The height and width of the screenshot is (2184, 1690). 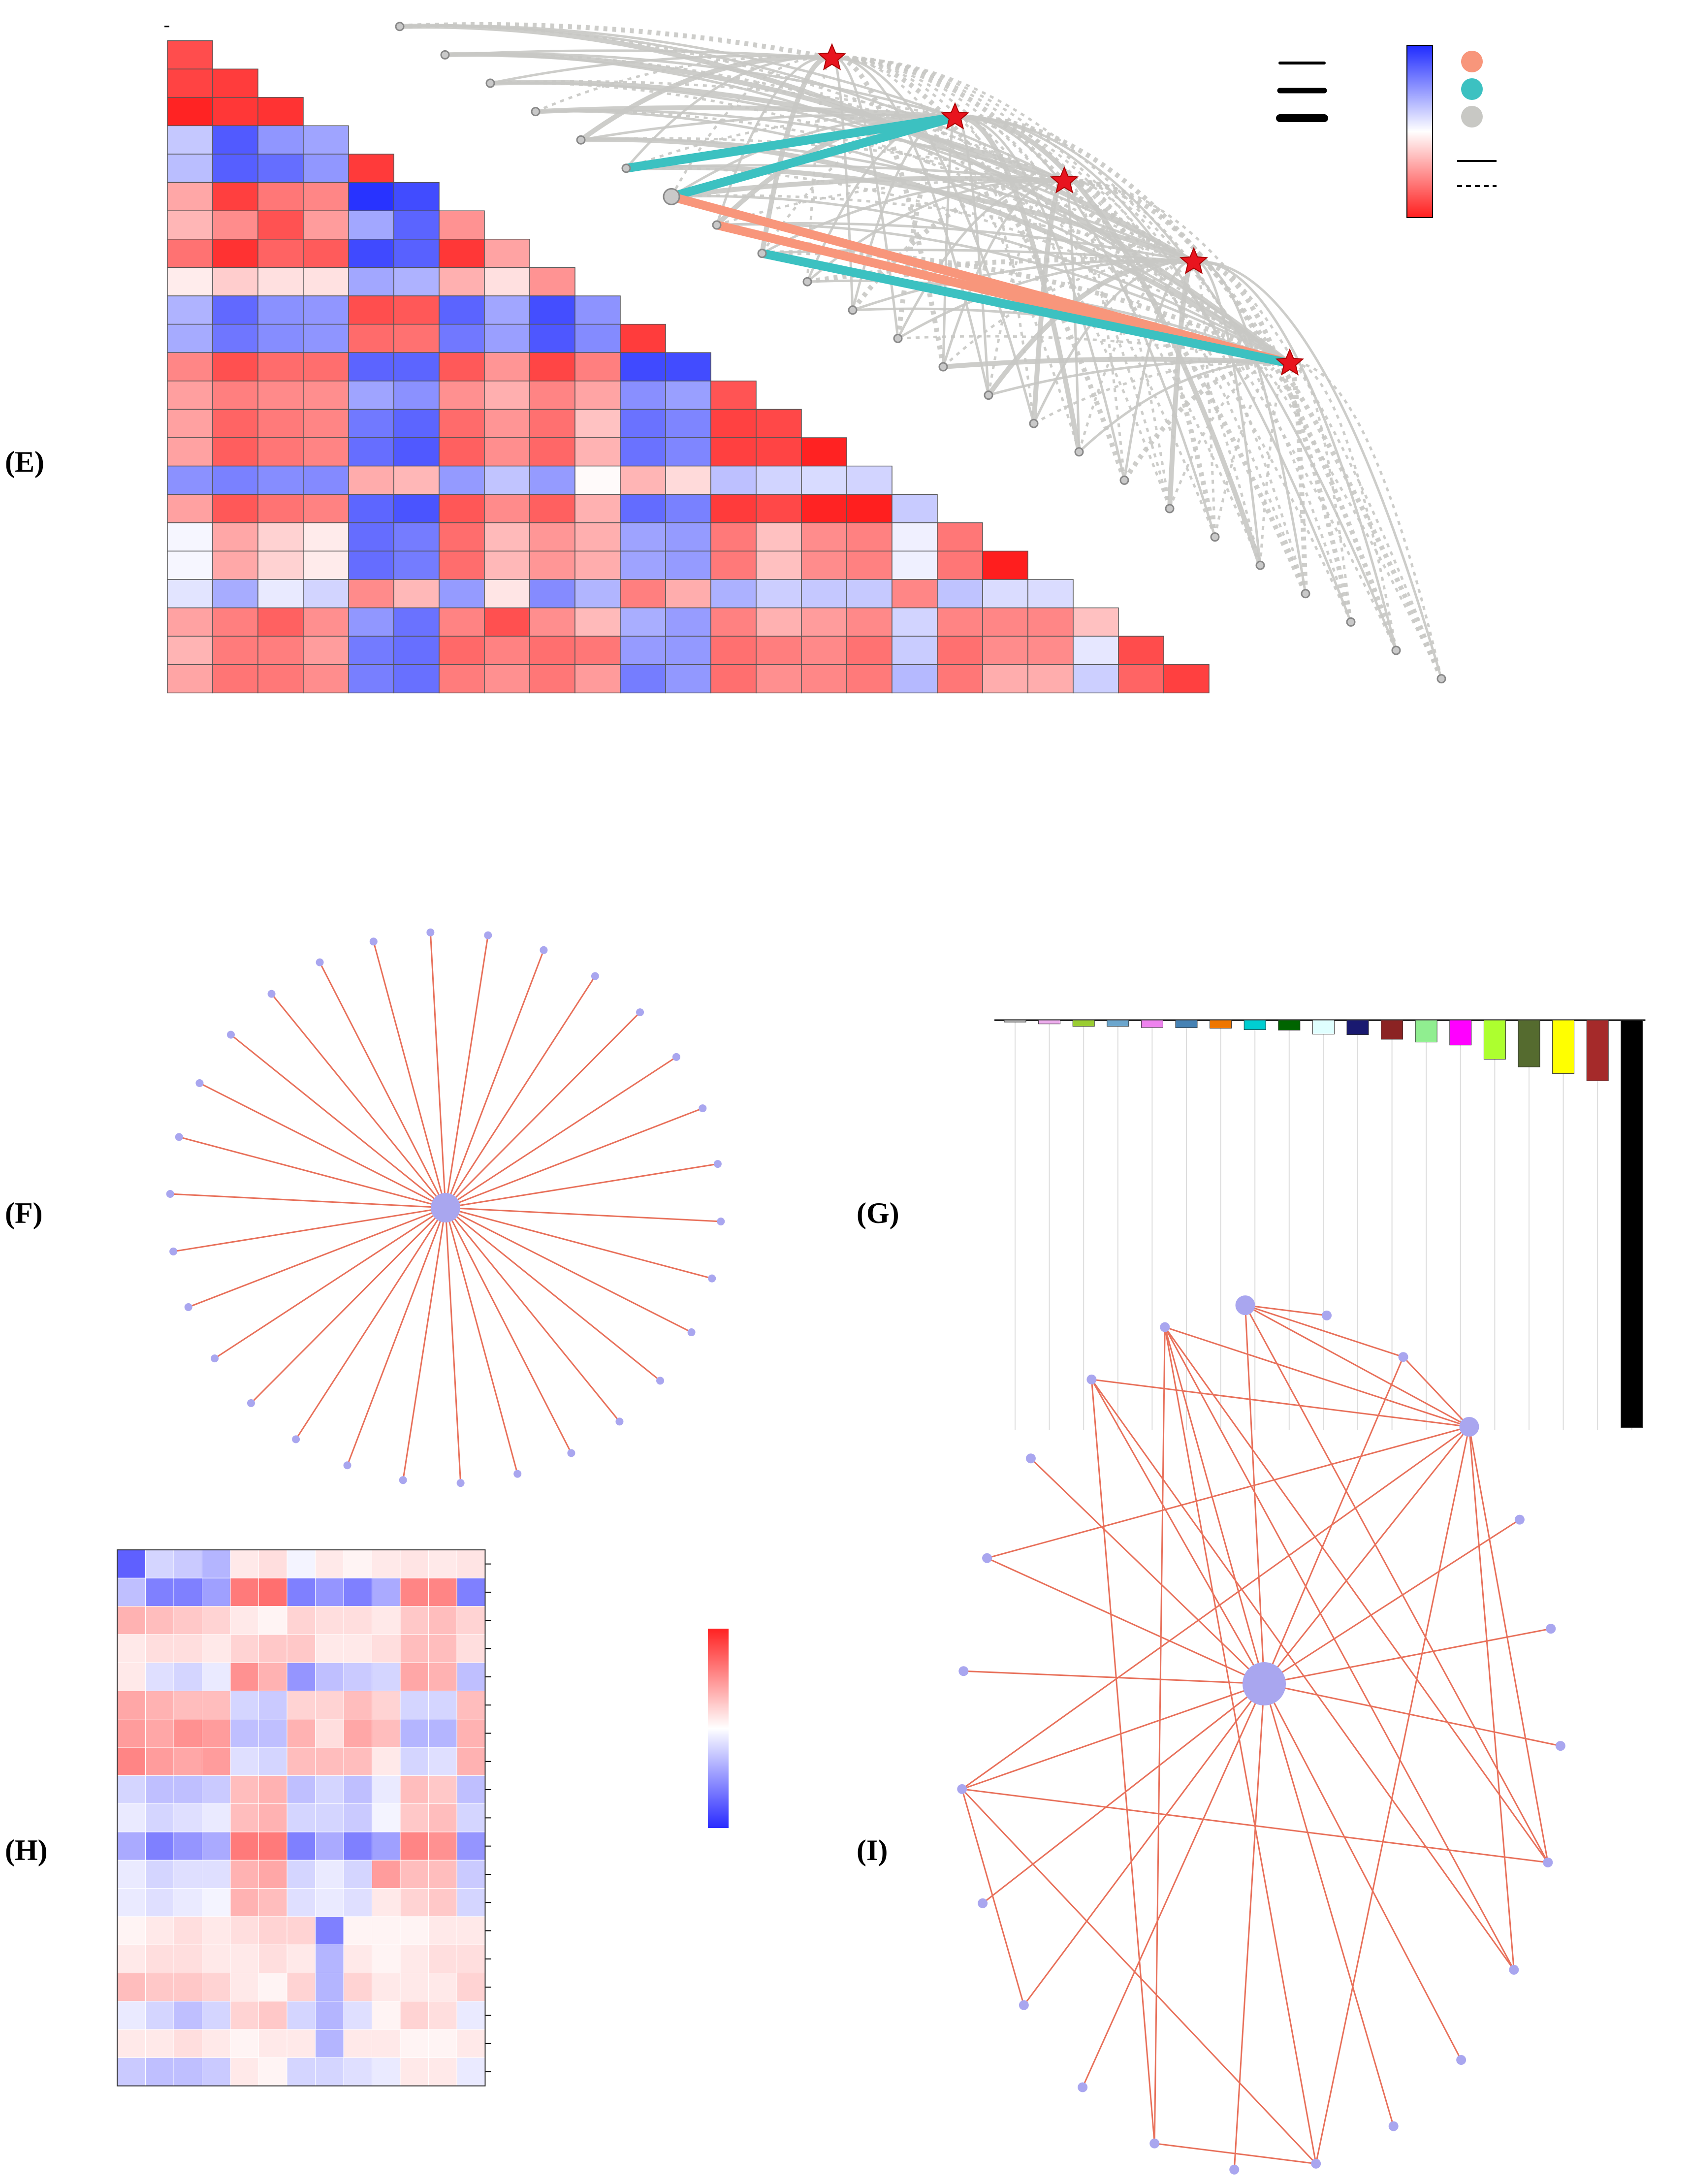 What do you see at coordinates (24, 462) in the screenshot?
I see `panel-label-e: (E)` at bounding box center [24, 462].